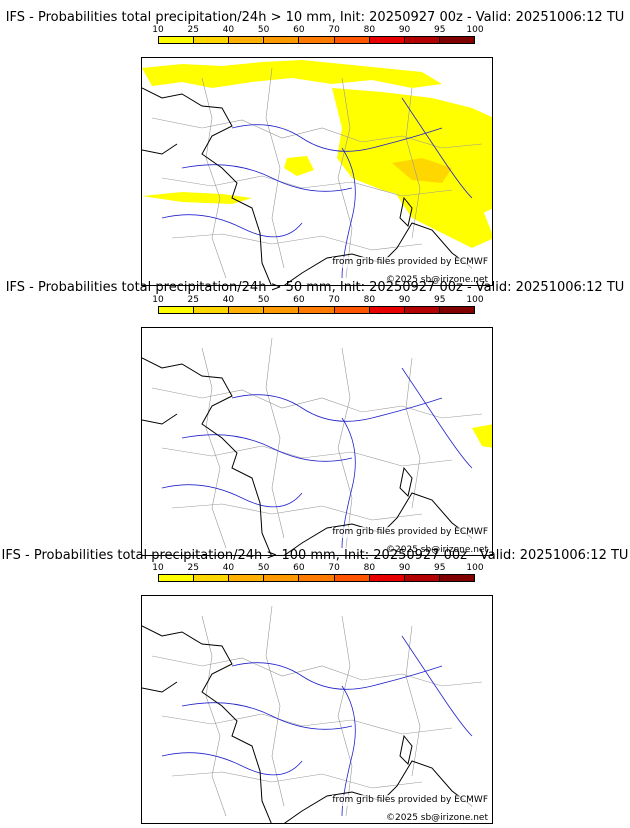 Image resolution: width=630 pixels, height=828 pixels. I want to click on precip-area-north, so click(292, 74).